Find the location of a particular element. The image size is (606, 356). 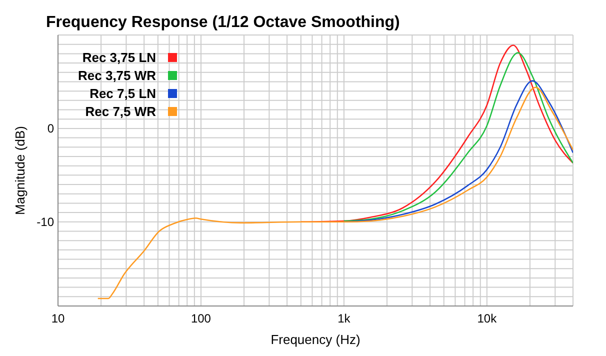

legend-label: Rec 3,75 WR is located at coordinates (117, 75).